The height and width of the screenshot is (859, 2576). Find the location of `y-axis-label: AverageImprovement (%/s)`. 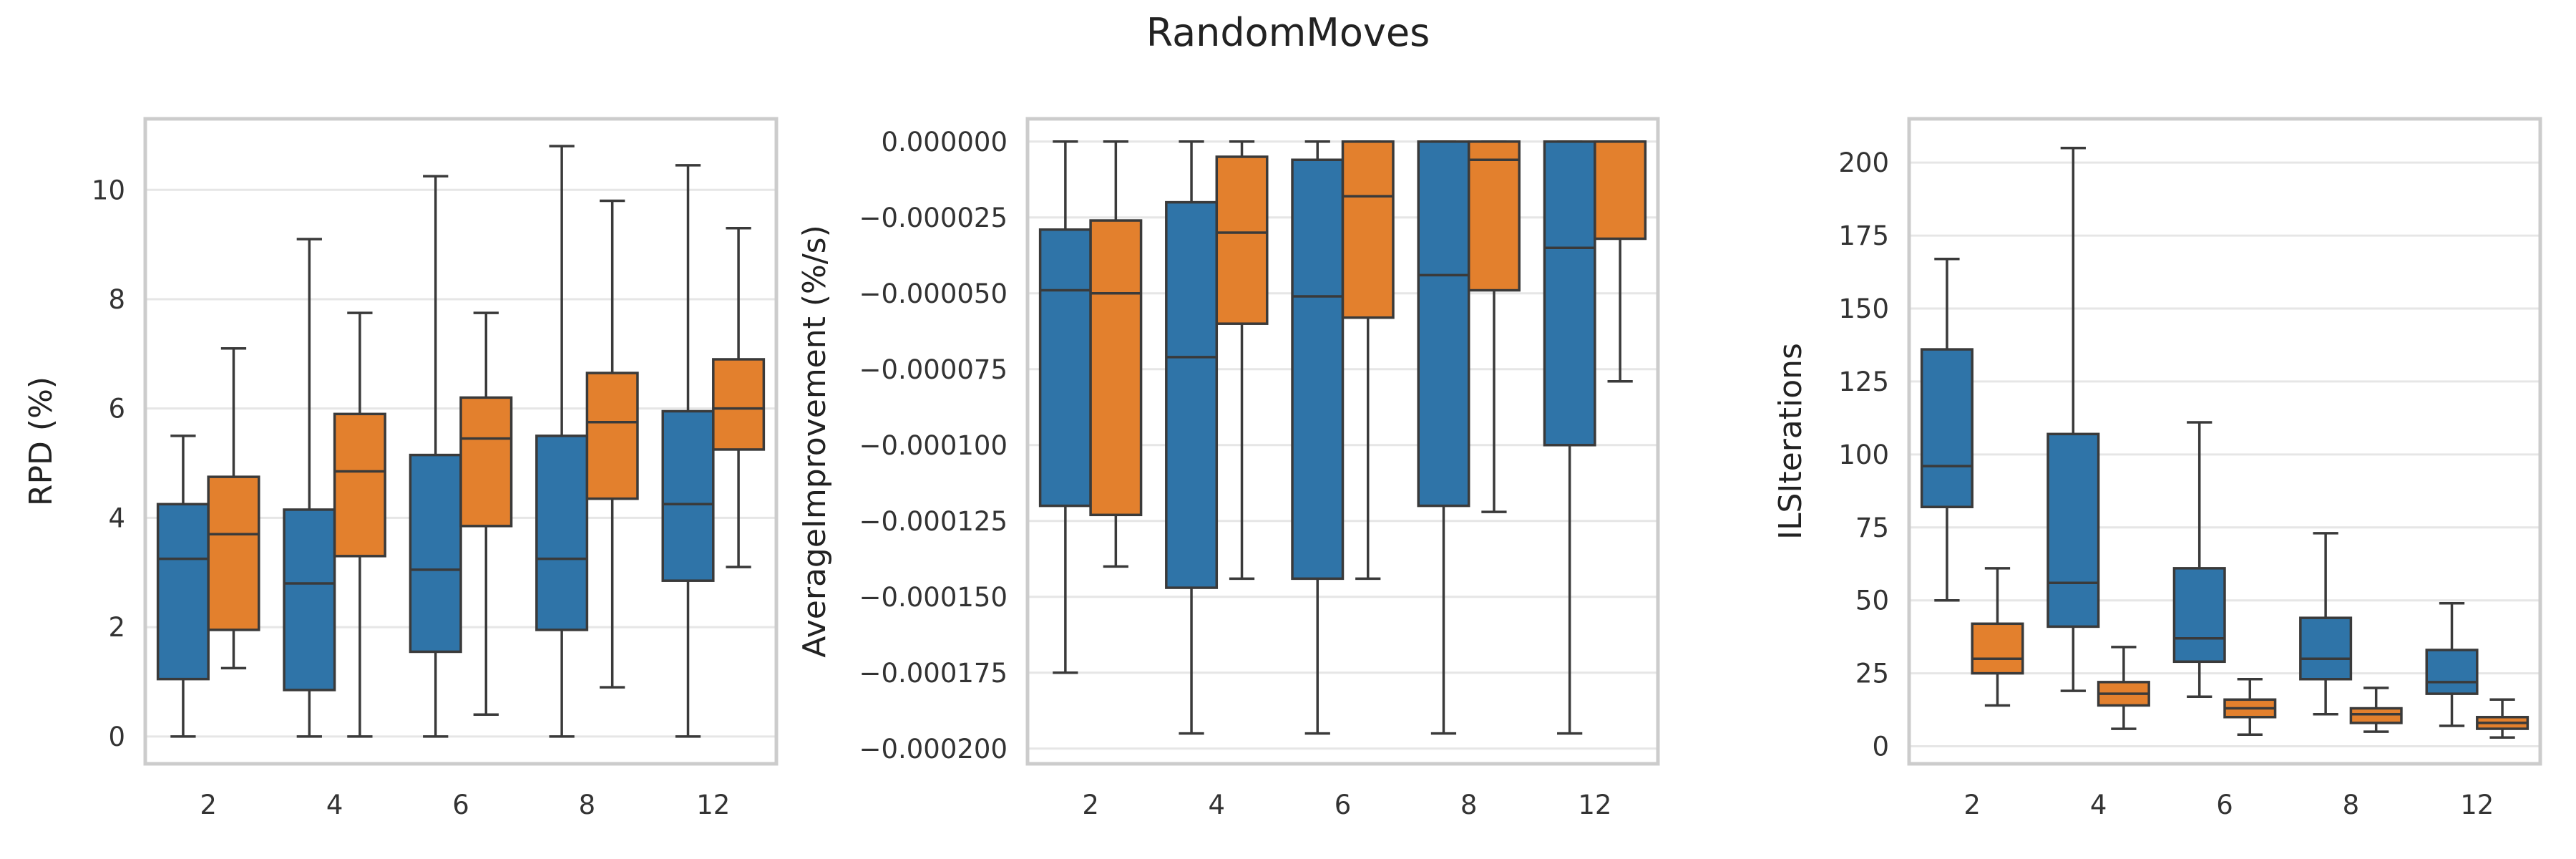

y-axis-label: AverageImprovement (%/s) is located at coordinates (814, 441).